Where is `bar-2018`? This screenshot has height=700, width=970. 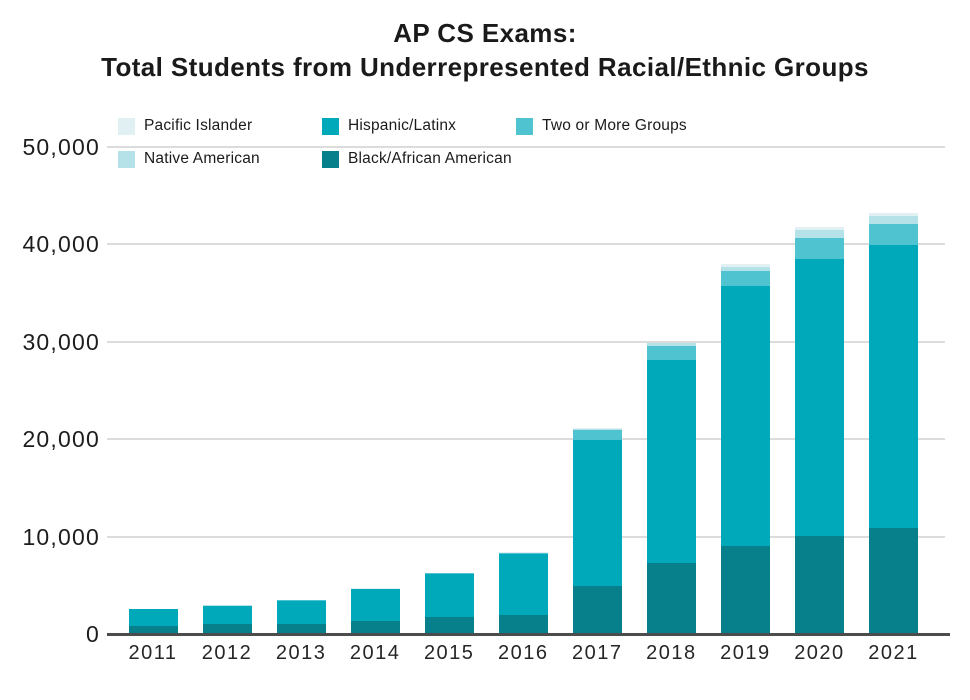
bar-2018 is located at coordinates (671, 488).